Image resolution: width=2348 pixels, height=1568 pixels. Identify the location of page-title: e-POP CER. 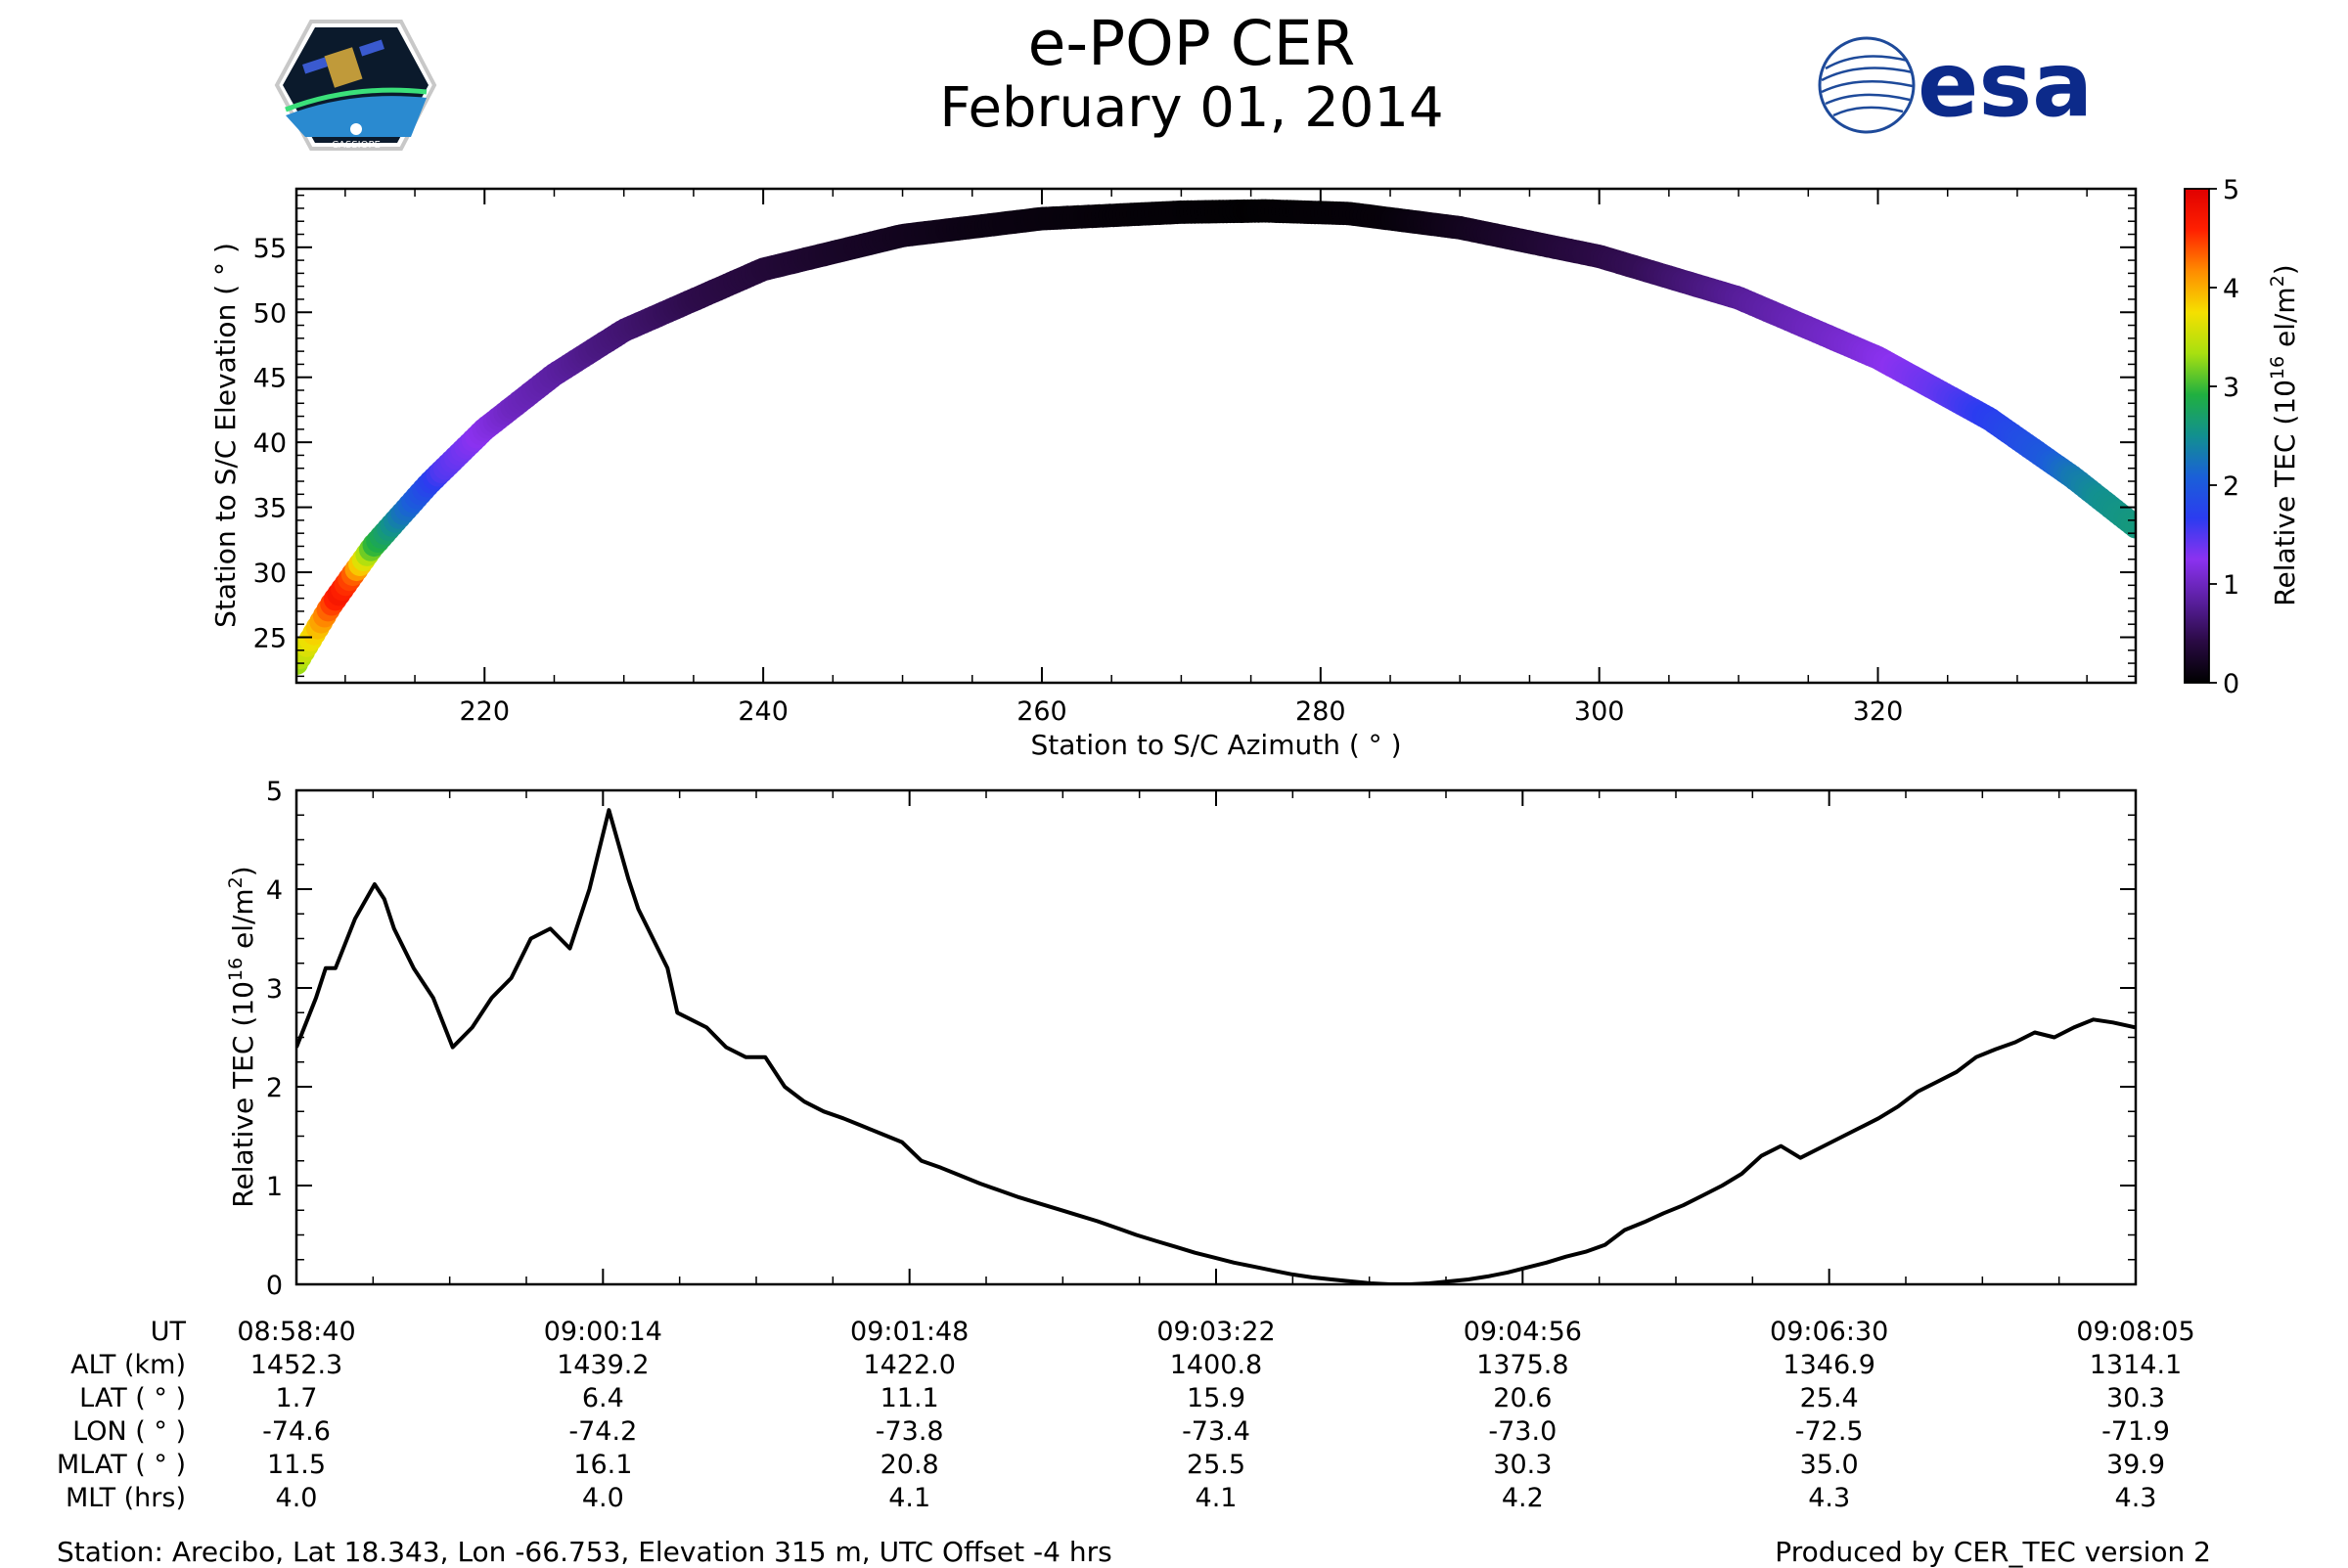
(1191, 43).